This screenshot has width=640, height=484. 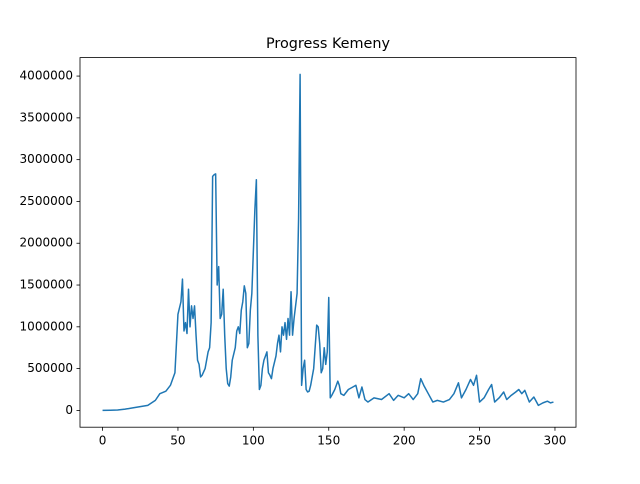 I want to click on chart-title: Progress Kemeny, so click(x=328, y=44).